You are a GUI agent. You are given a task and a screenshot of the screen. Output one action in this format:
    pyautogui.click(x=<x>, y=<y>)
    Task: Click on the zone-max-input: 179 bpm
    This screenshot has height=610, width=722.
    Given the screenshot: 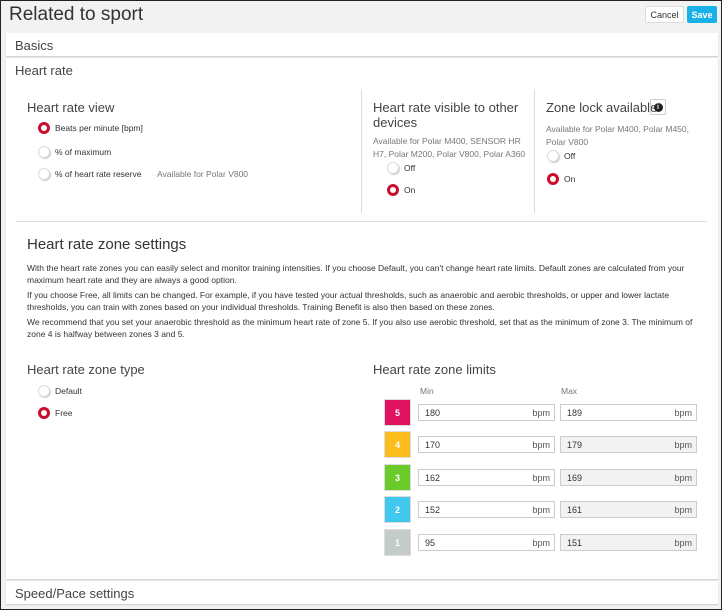 What is the action you would take?
    pyautogui.click(x=628, y=444)
    